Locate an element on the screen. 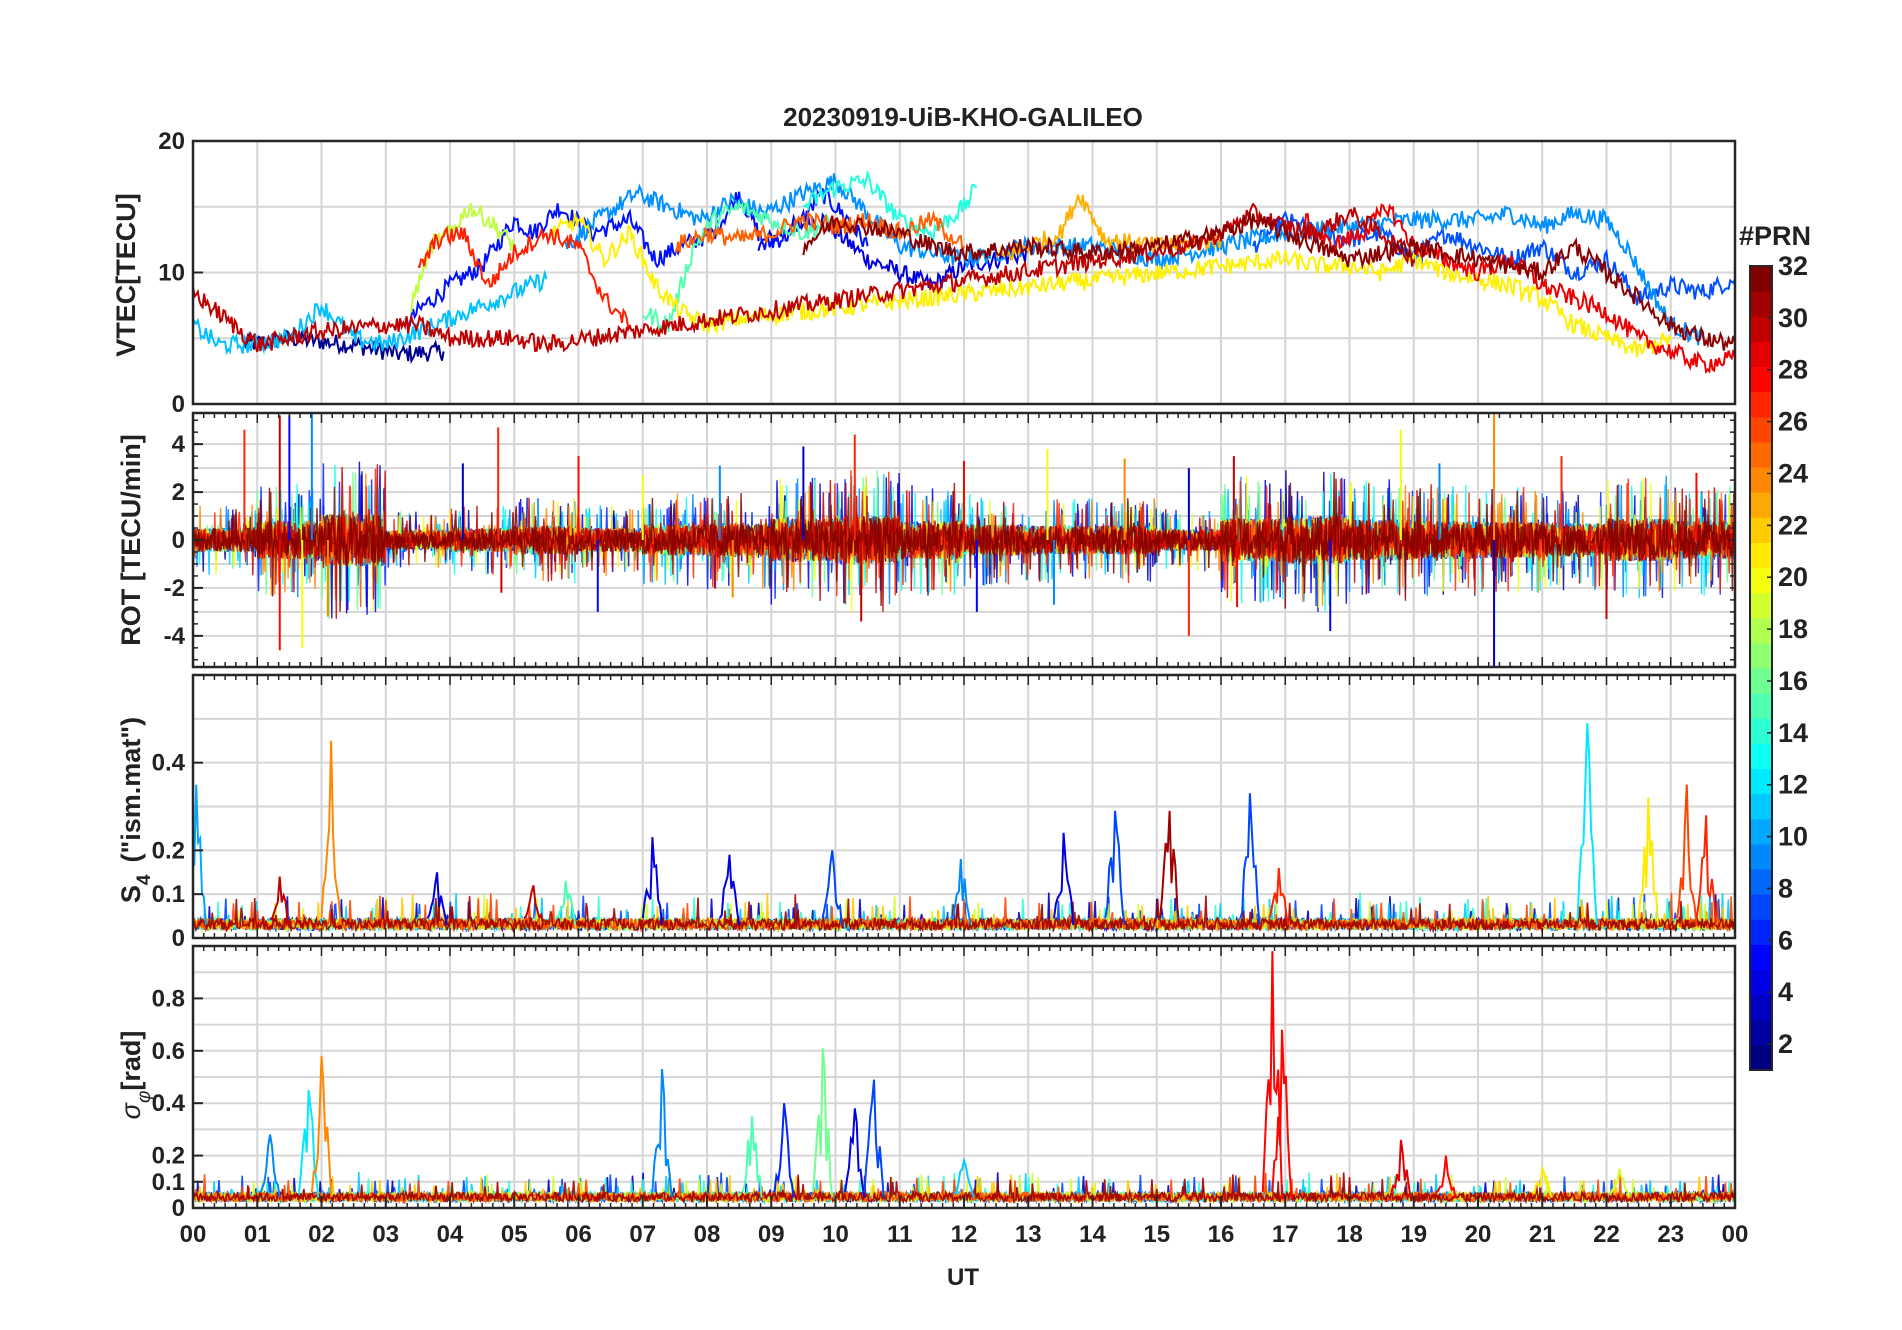 The width and height of the screenshot is (1902, 1330). colorbar-tick-label: 14 is located at coordinates (1793, 733).